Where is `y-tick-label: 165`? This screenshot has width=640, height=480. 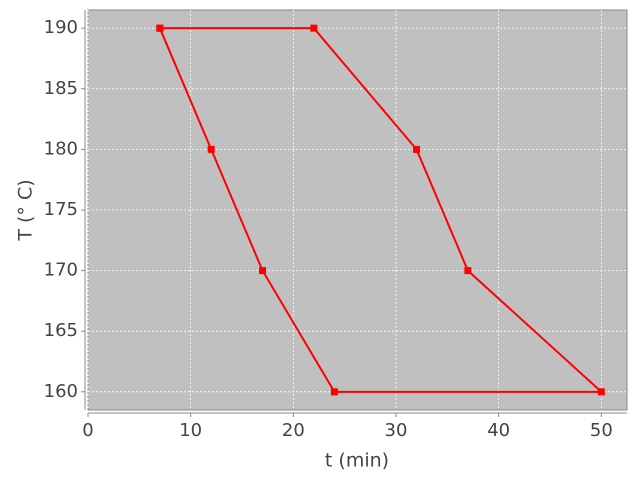
y-tick-label: 165 is located at coordinates (61, 330).